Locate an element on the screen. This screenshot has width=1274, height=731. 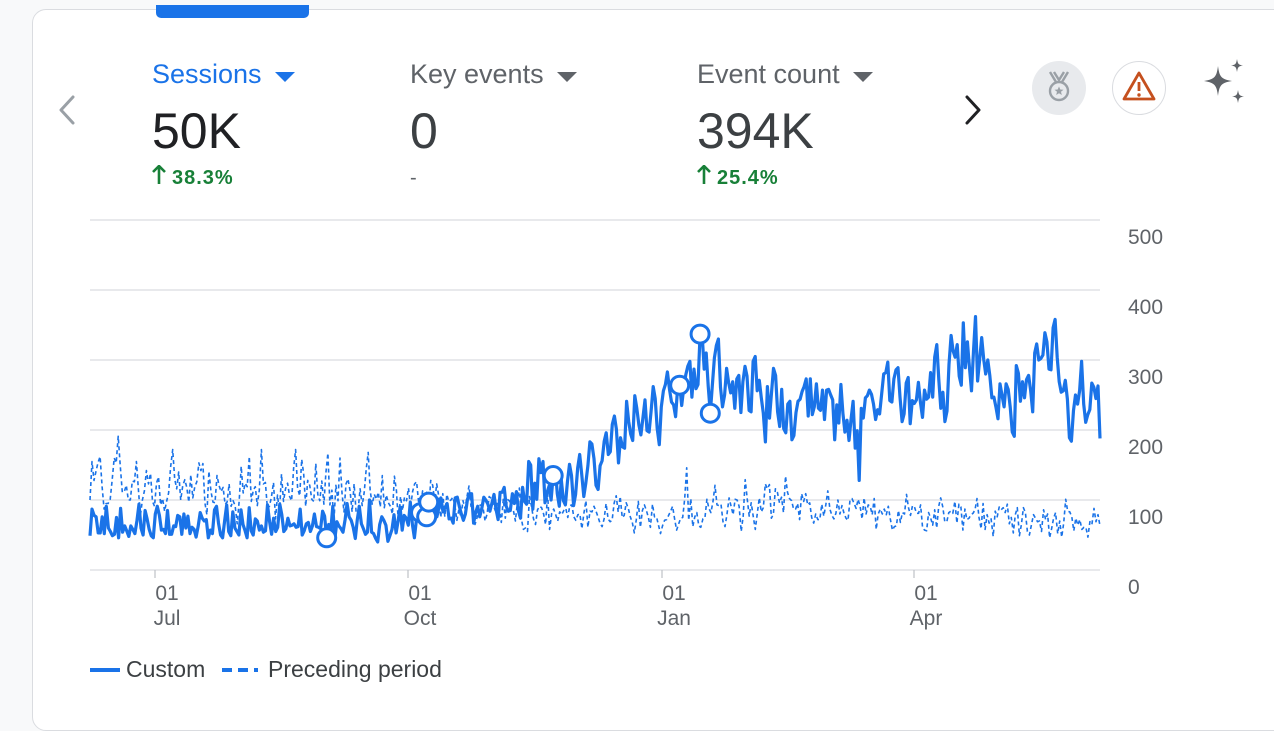
metric-key-events: Key events 0 - is located at coordinates (494, 124).